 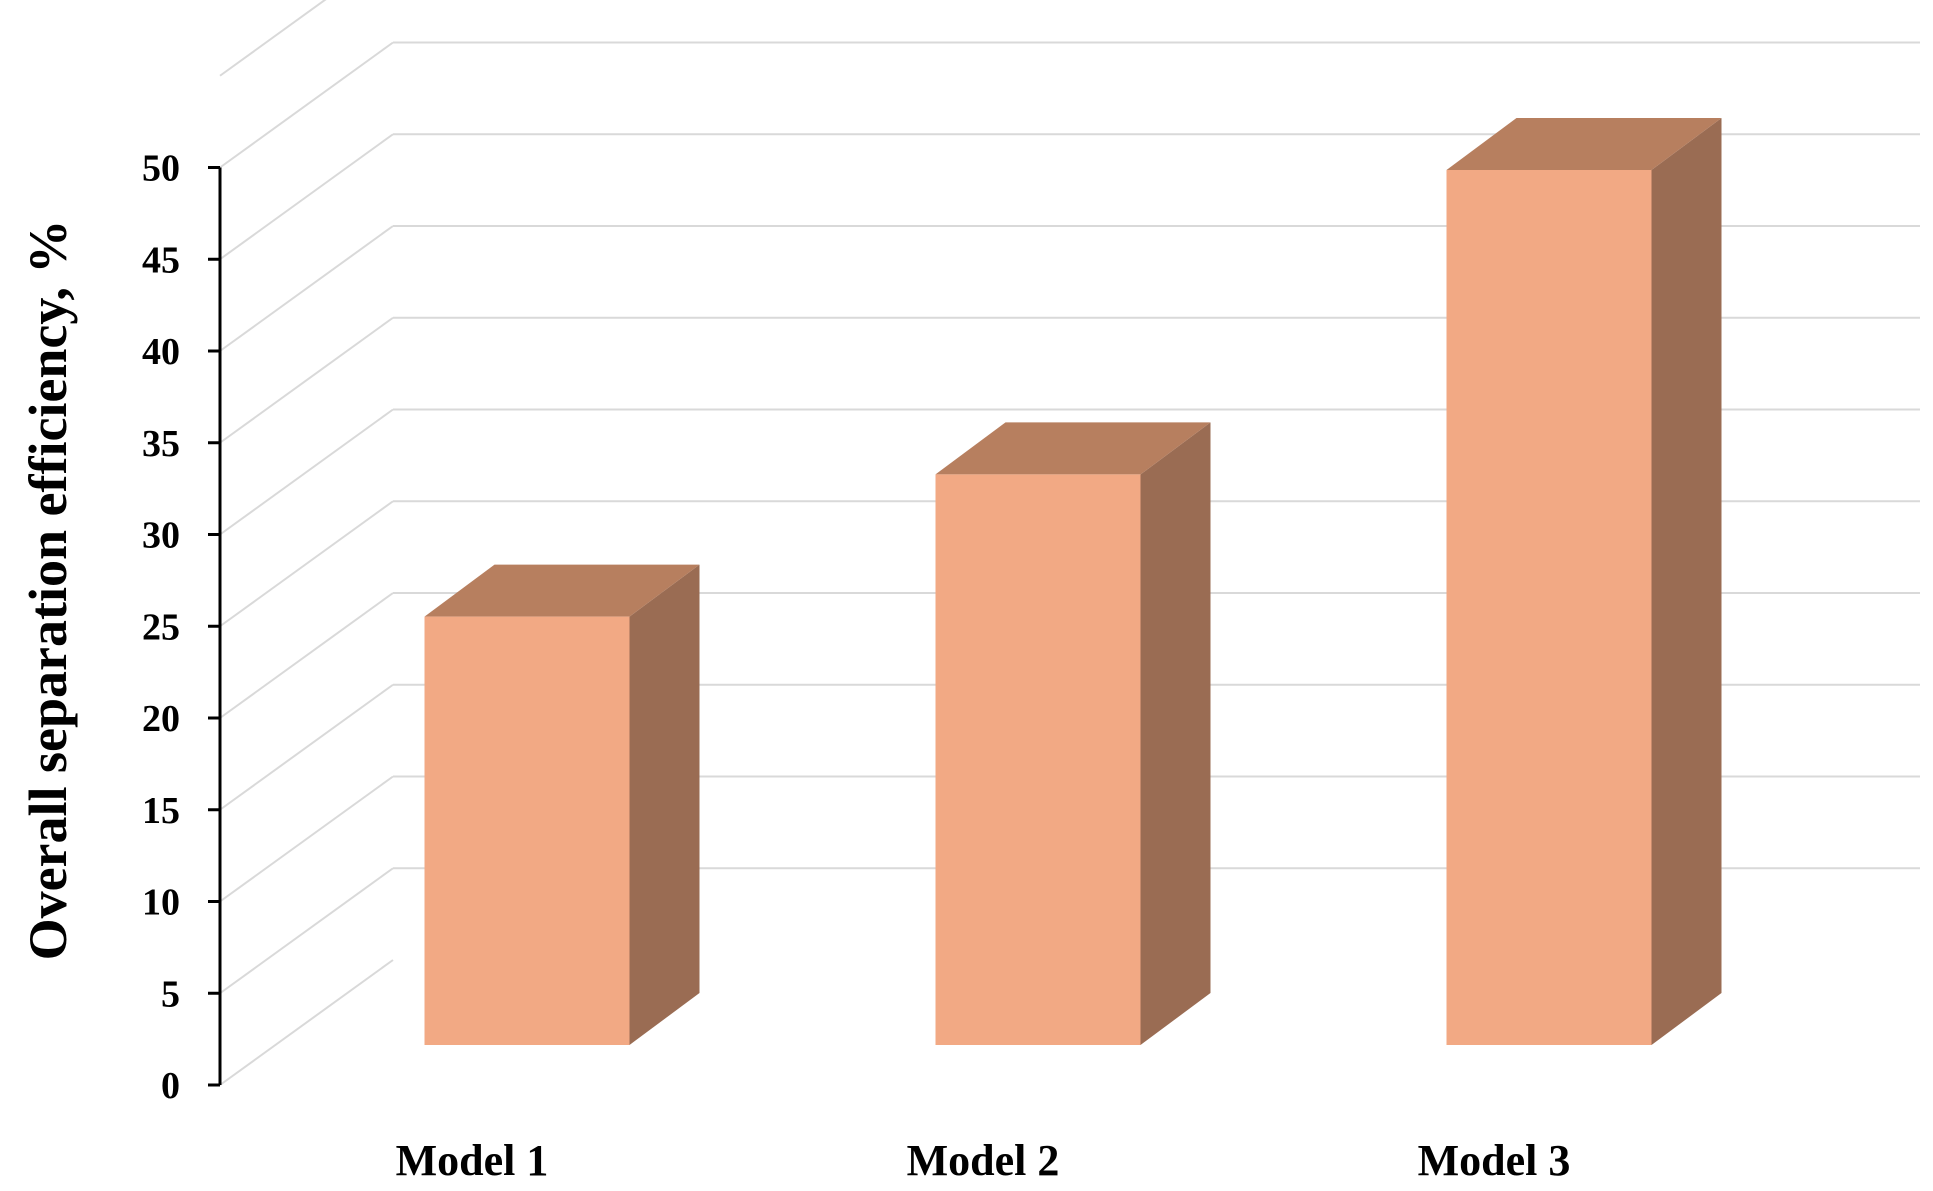 What do you see at coordinates (170, 994) in the screenshot?
I see `y-tick-label: 5` at bounding box center [170, 994].